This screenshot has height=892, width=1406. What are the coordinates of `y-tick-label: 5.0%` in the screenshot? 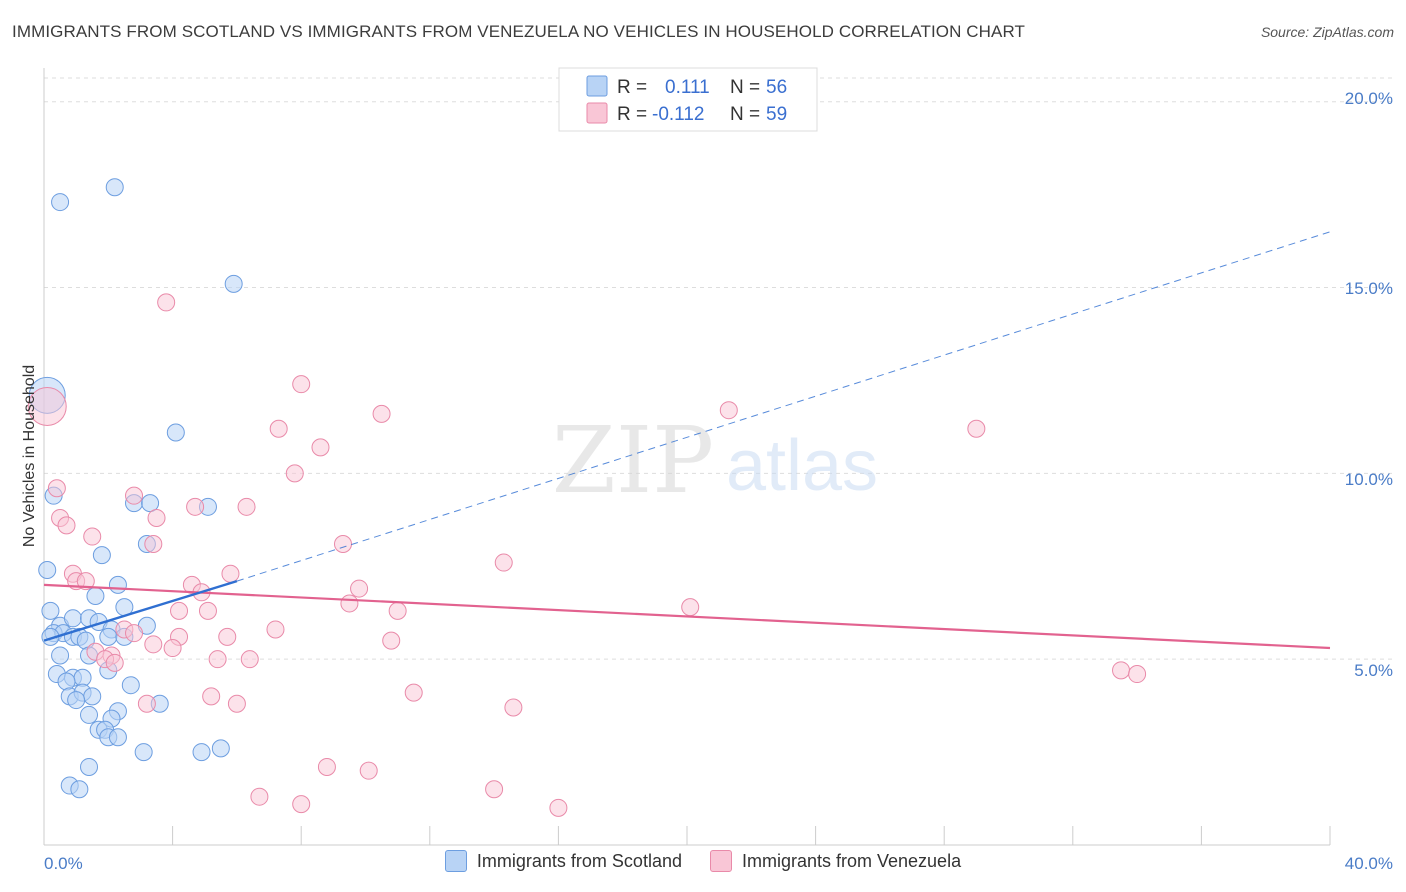 It's located at (1373, 670).